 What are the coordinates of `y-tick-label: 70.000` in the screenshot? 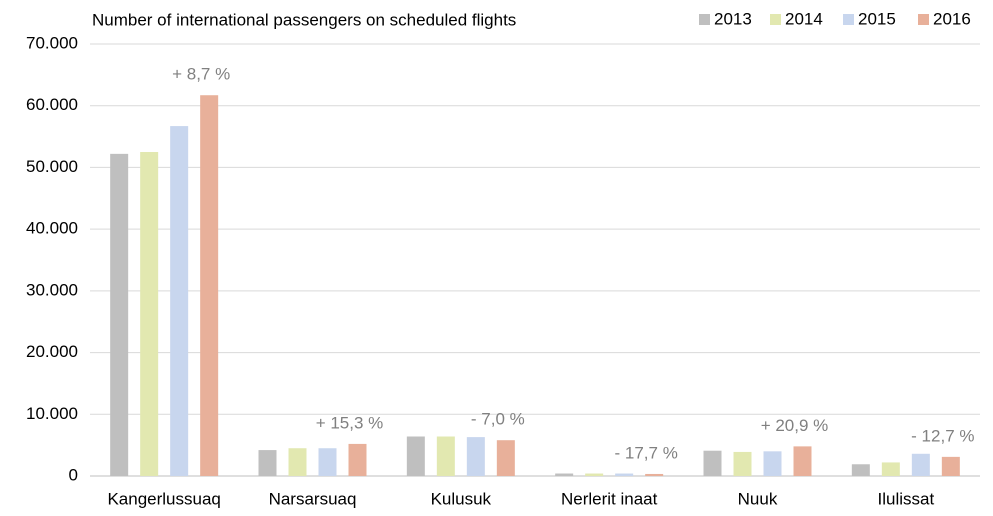 It's located at (52, 42).